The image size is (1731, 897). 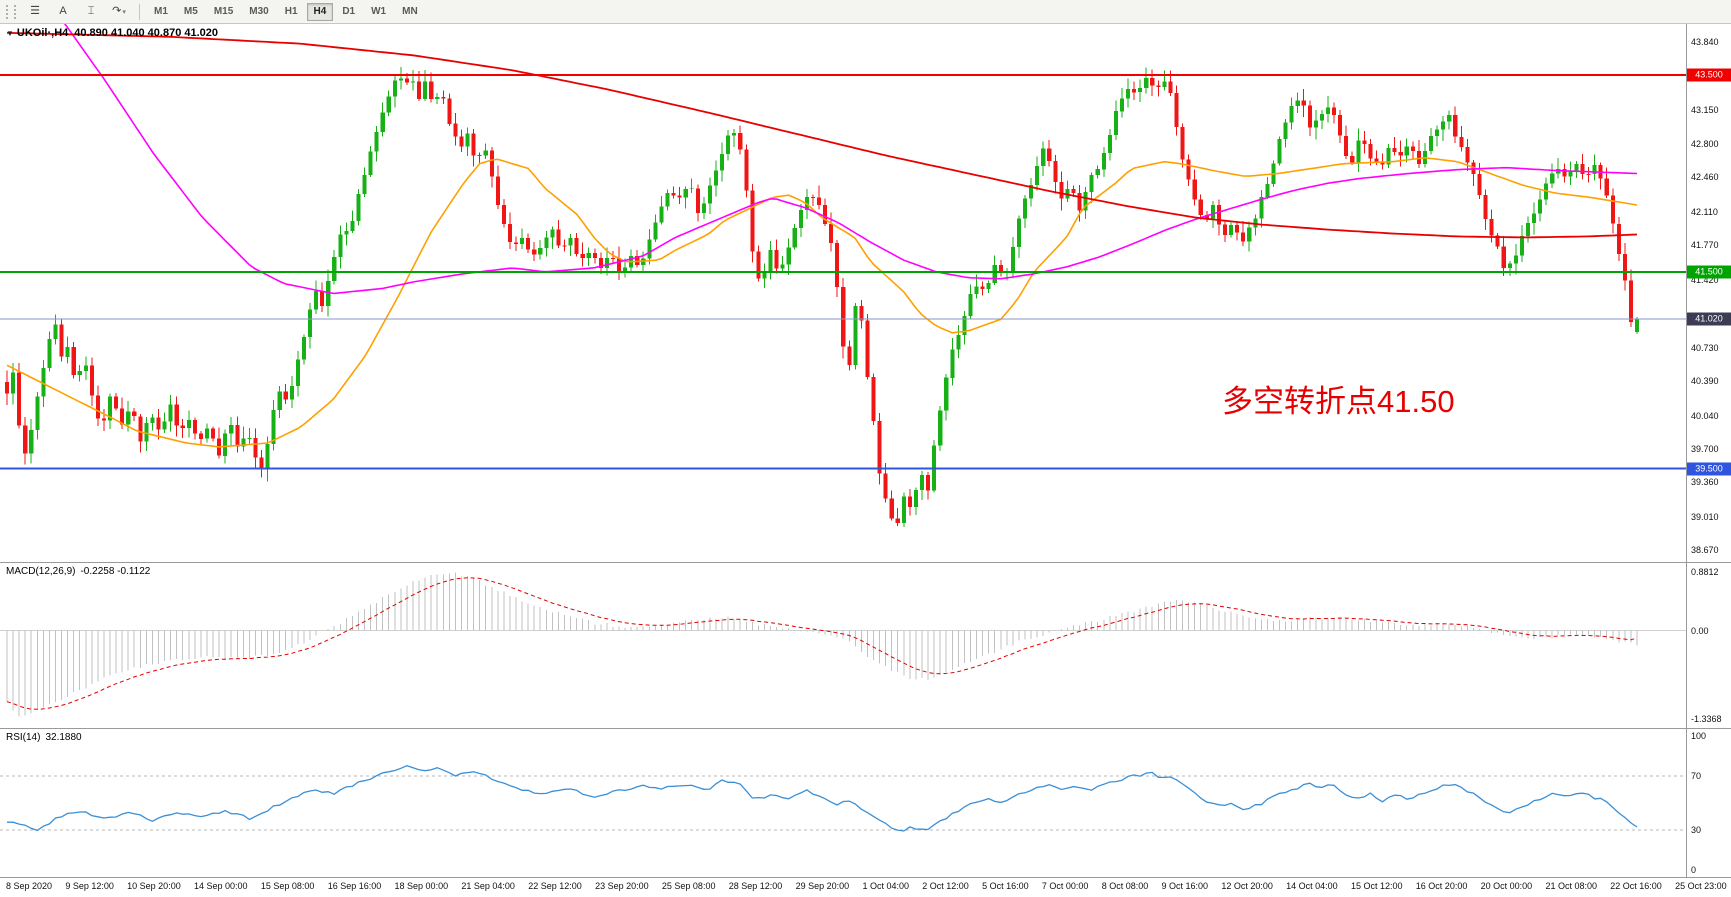 What do you see at coordinates (755, 886) in the screenshot?
I see `time-axis-label: 28 Sep 12:00` at bounding box center [755, 886].